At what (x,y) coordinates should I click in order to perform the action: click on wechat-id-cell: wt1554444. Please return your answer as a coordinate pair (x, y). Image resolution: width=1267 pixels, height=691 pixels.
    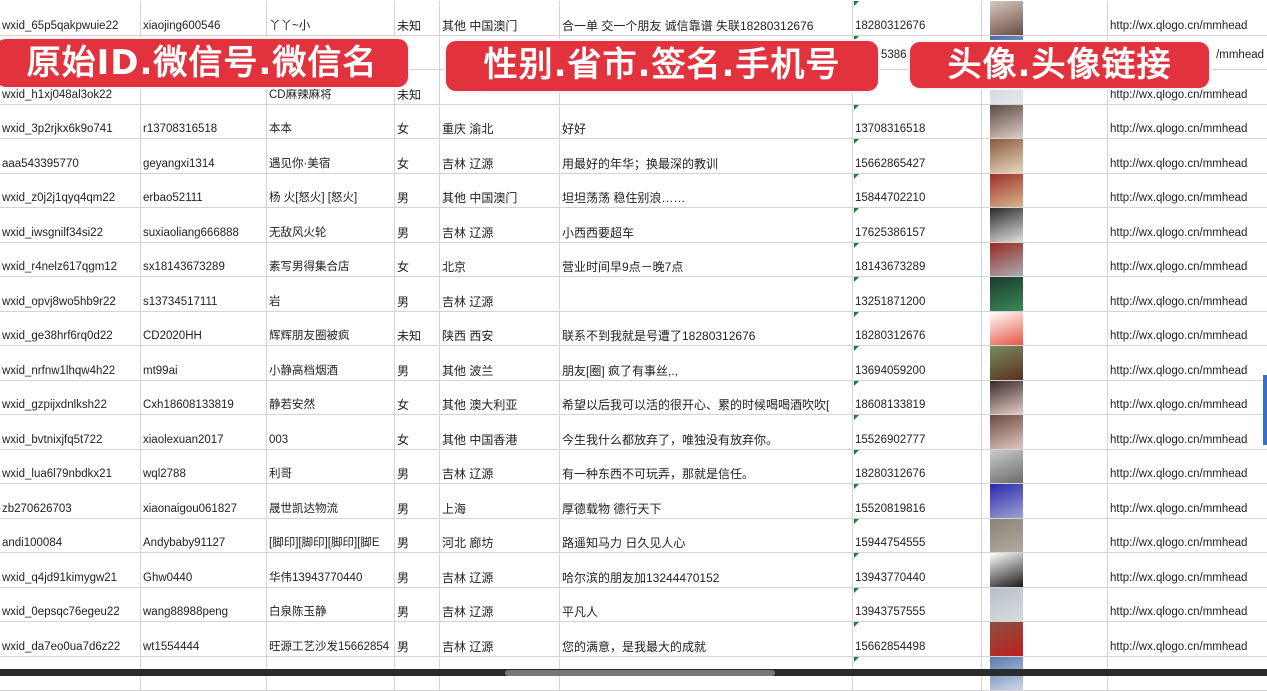
    Looking at the image, I should click on (204, 639).